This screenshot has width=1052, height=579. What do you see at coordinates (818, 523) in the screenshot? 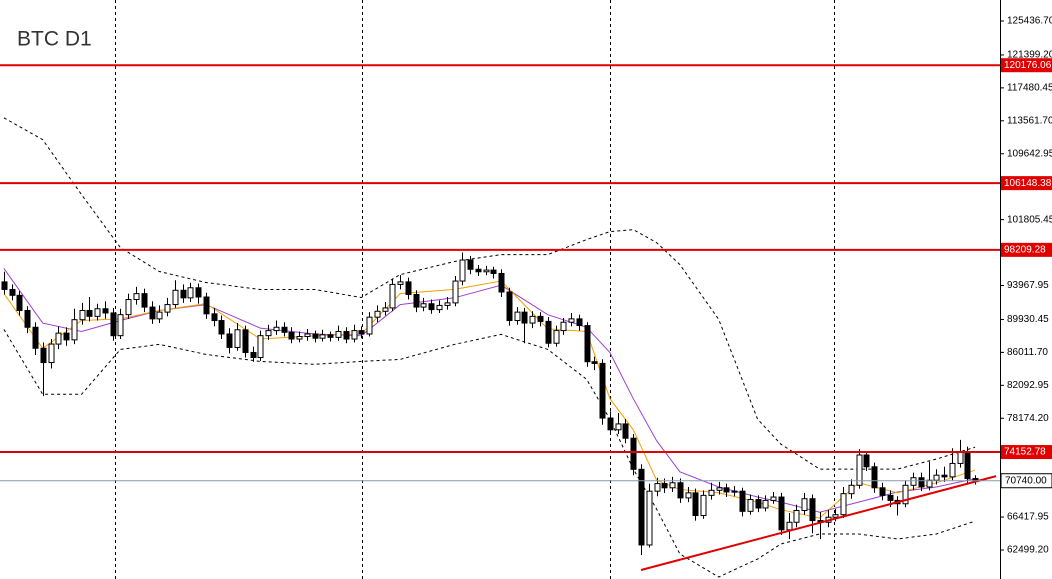
I see `trendline` at bounding box center [818, 523].